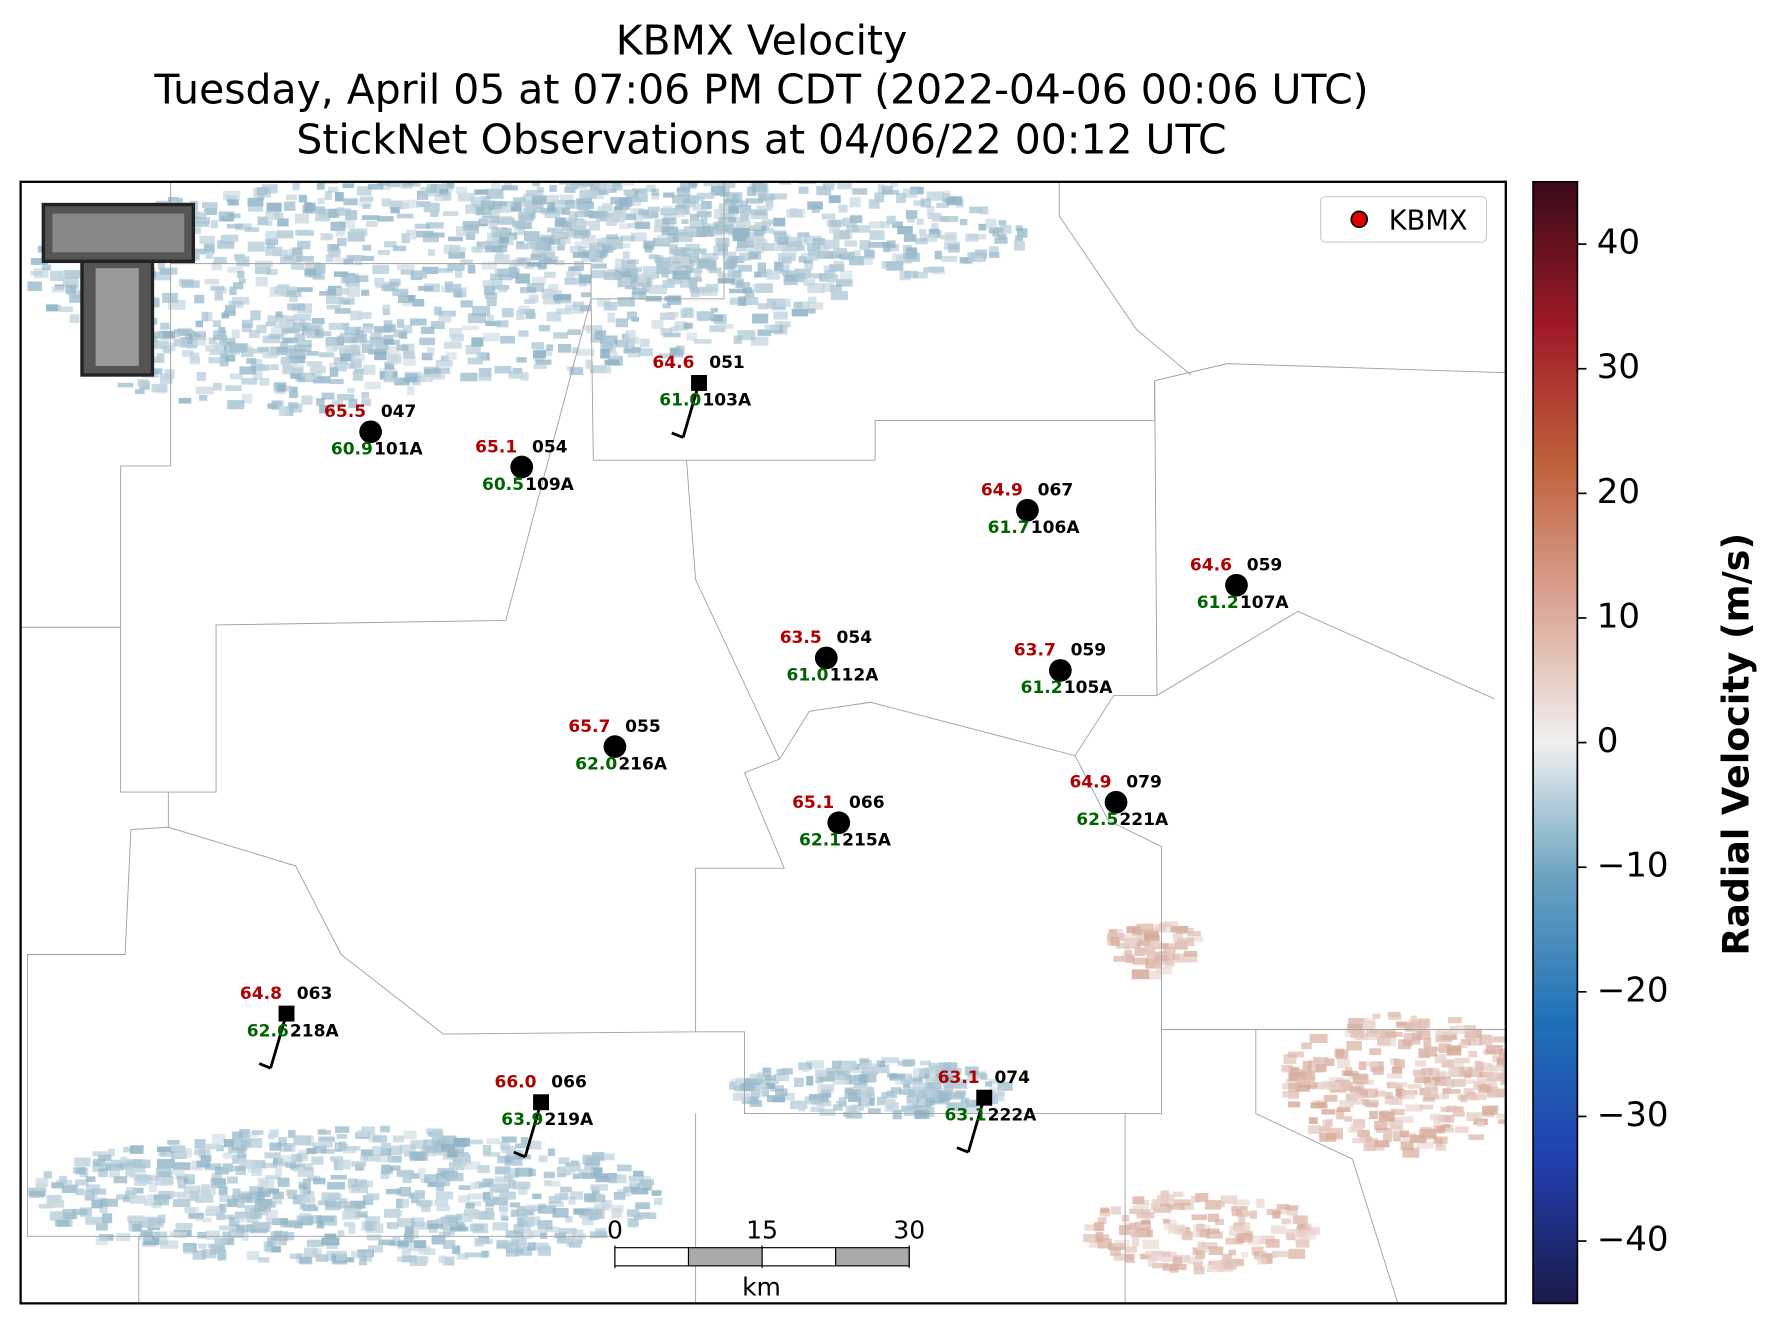 The height and width of the screenshot is (1317, 1773). Describe the element at coordinates (569, 1120) in the screenshot. I see `station-id: 219A` at that location.